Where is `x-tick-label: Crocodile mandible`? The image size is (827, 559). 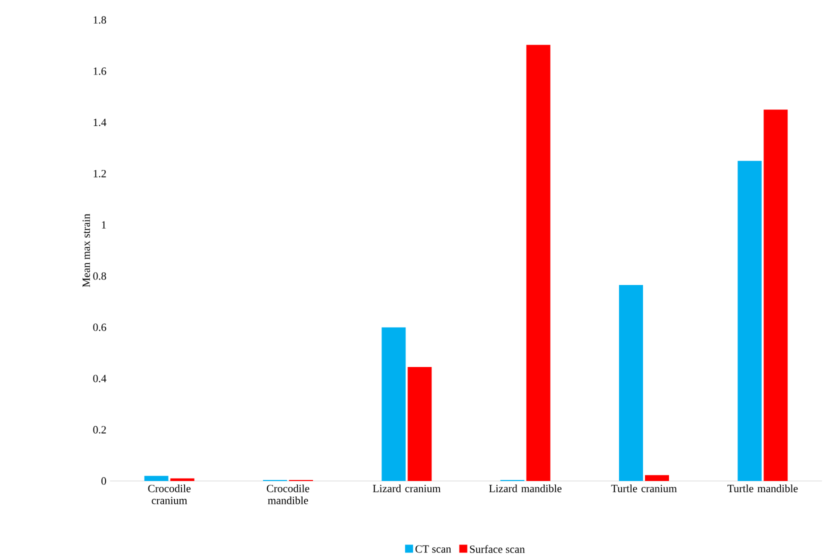
x-tick-label: Crocodile mandible is located at coordinates (288, 494).